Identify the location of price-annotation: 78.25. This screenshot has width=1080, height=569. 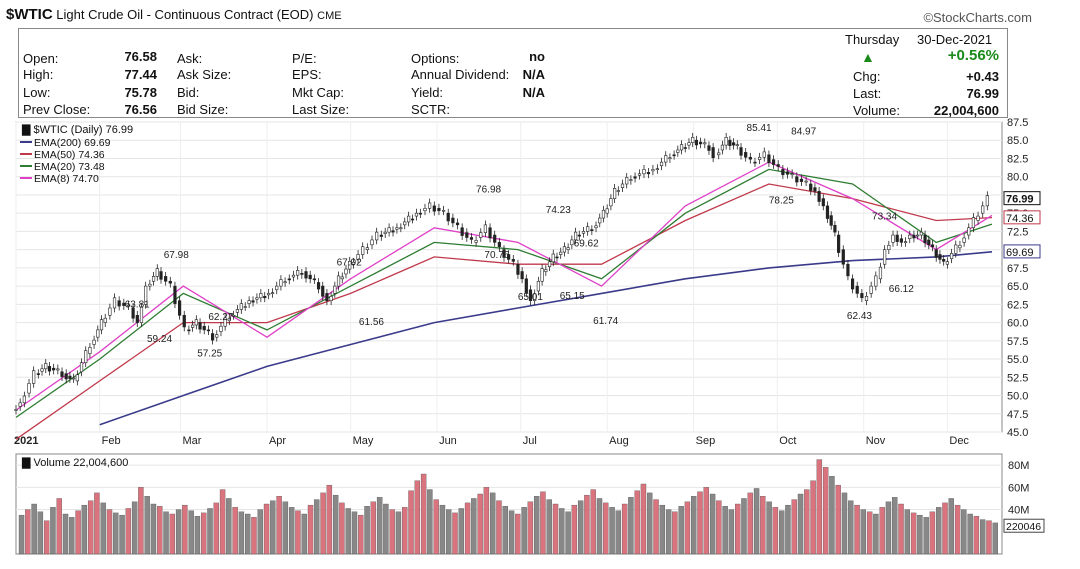
(781, 200).